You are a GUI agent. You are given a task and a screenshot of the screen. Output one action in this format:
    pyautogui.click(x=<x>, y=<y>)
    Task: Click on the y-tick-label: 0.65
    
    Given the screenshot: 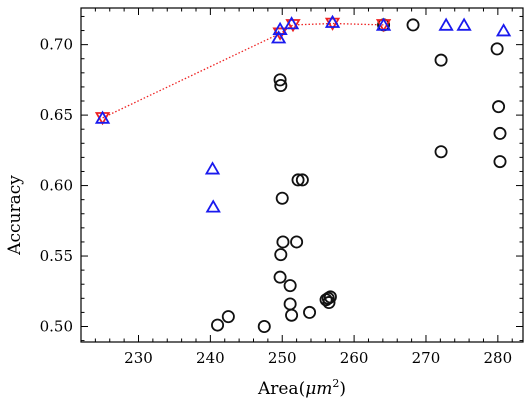 What is the action you would take?
    pyautogui.click(x=56, y=115)
    